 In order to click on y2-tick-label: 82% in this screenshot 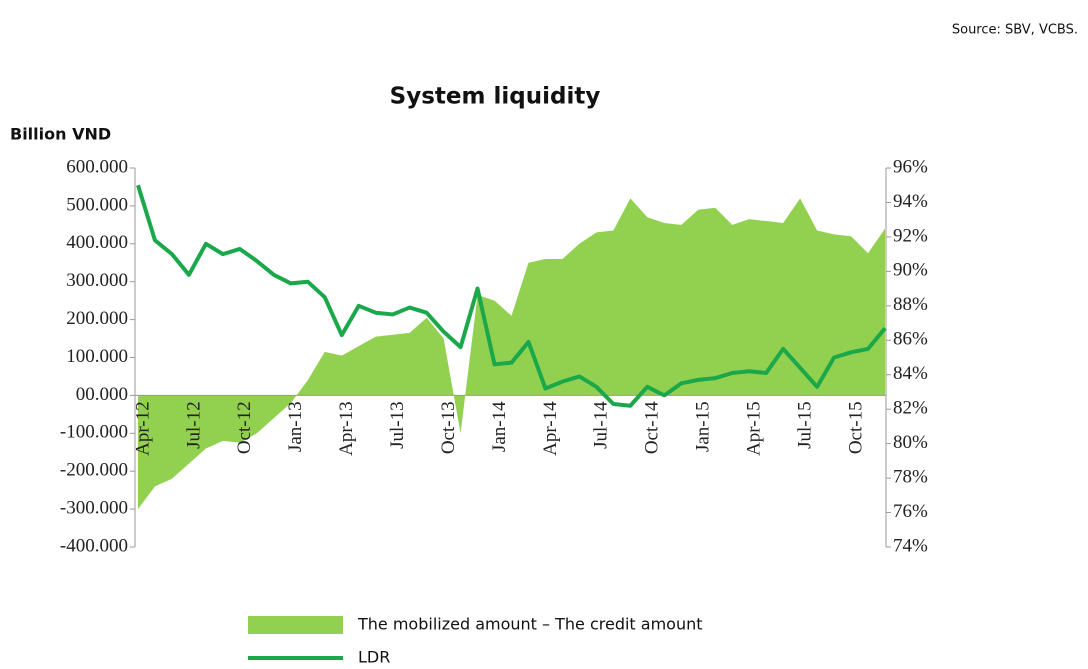, I will do `click(910, 408)`.